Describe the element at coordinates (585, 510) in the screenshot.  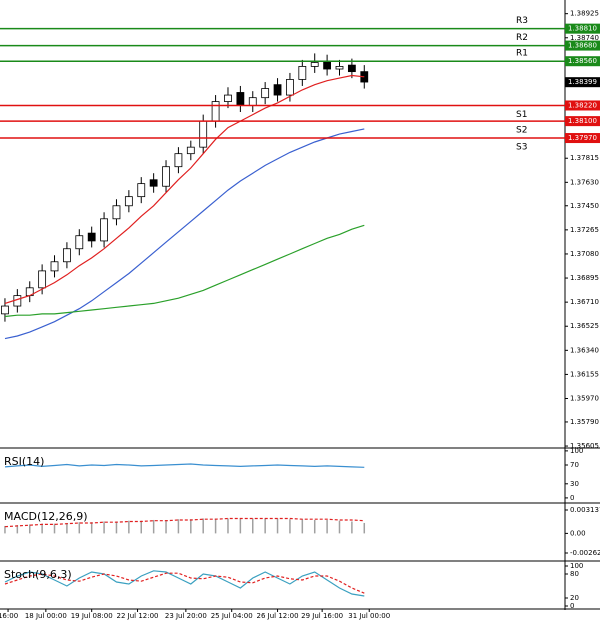
I see `y-tick-label: 0.003137` at that location.